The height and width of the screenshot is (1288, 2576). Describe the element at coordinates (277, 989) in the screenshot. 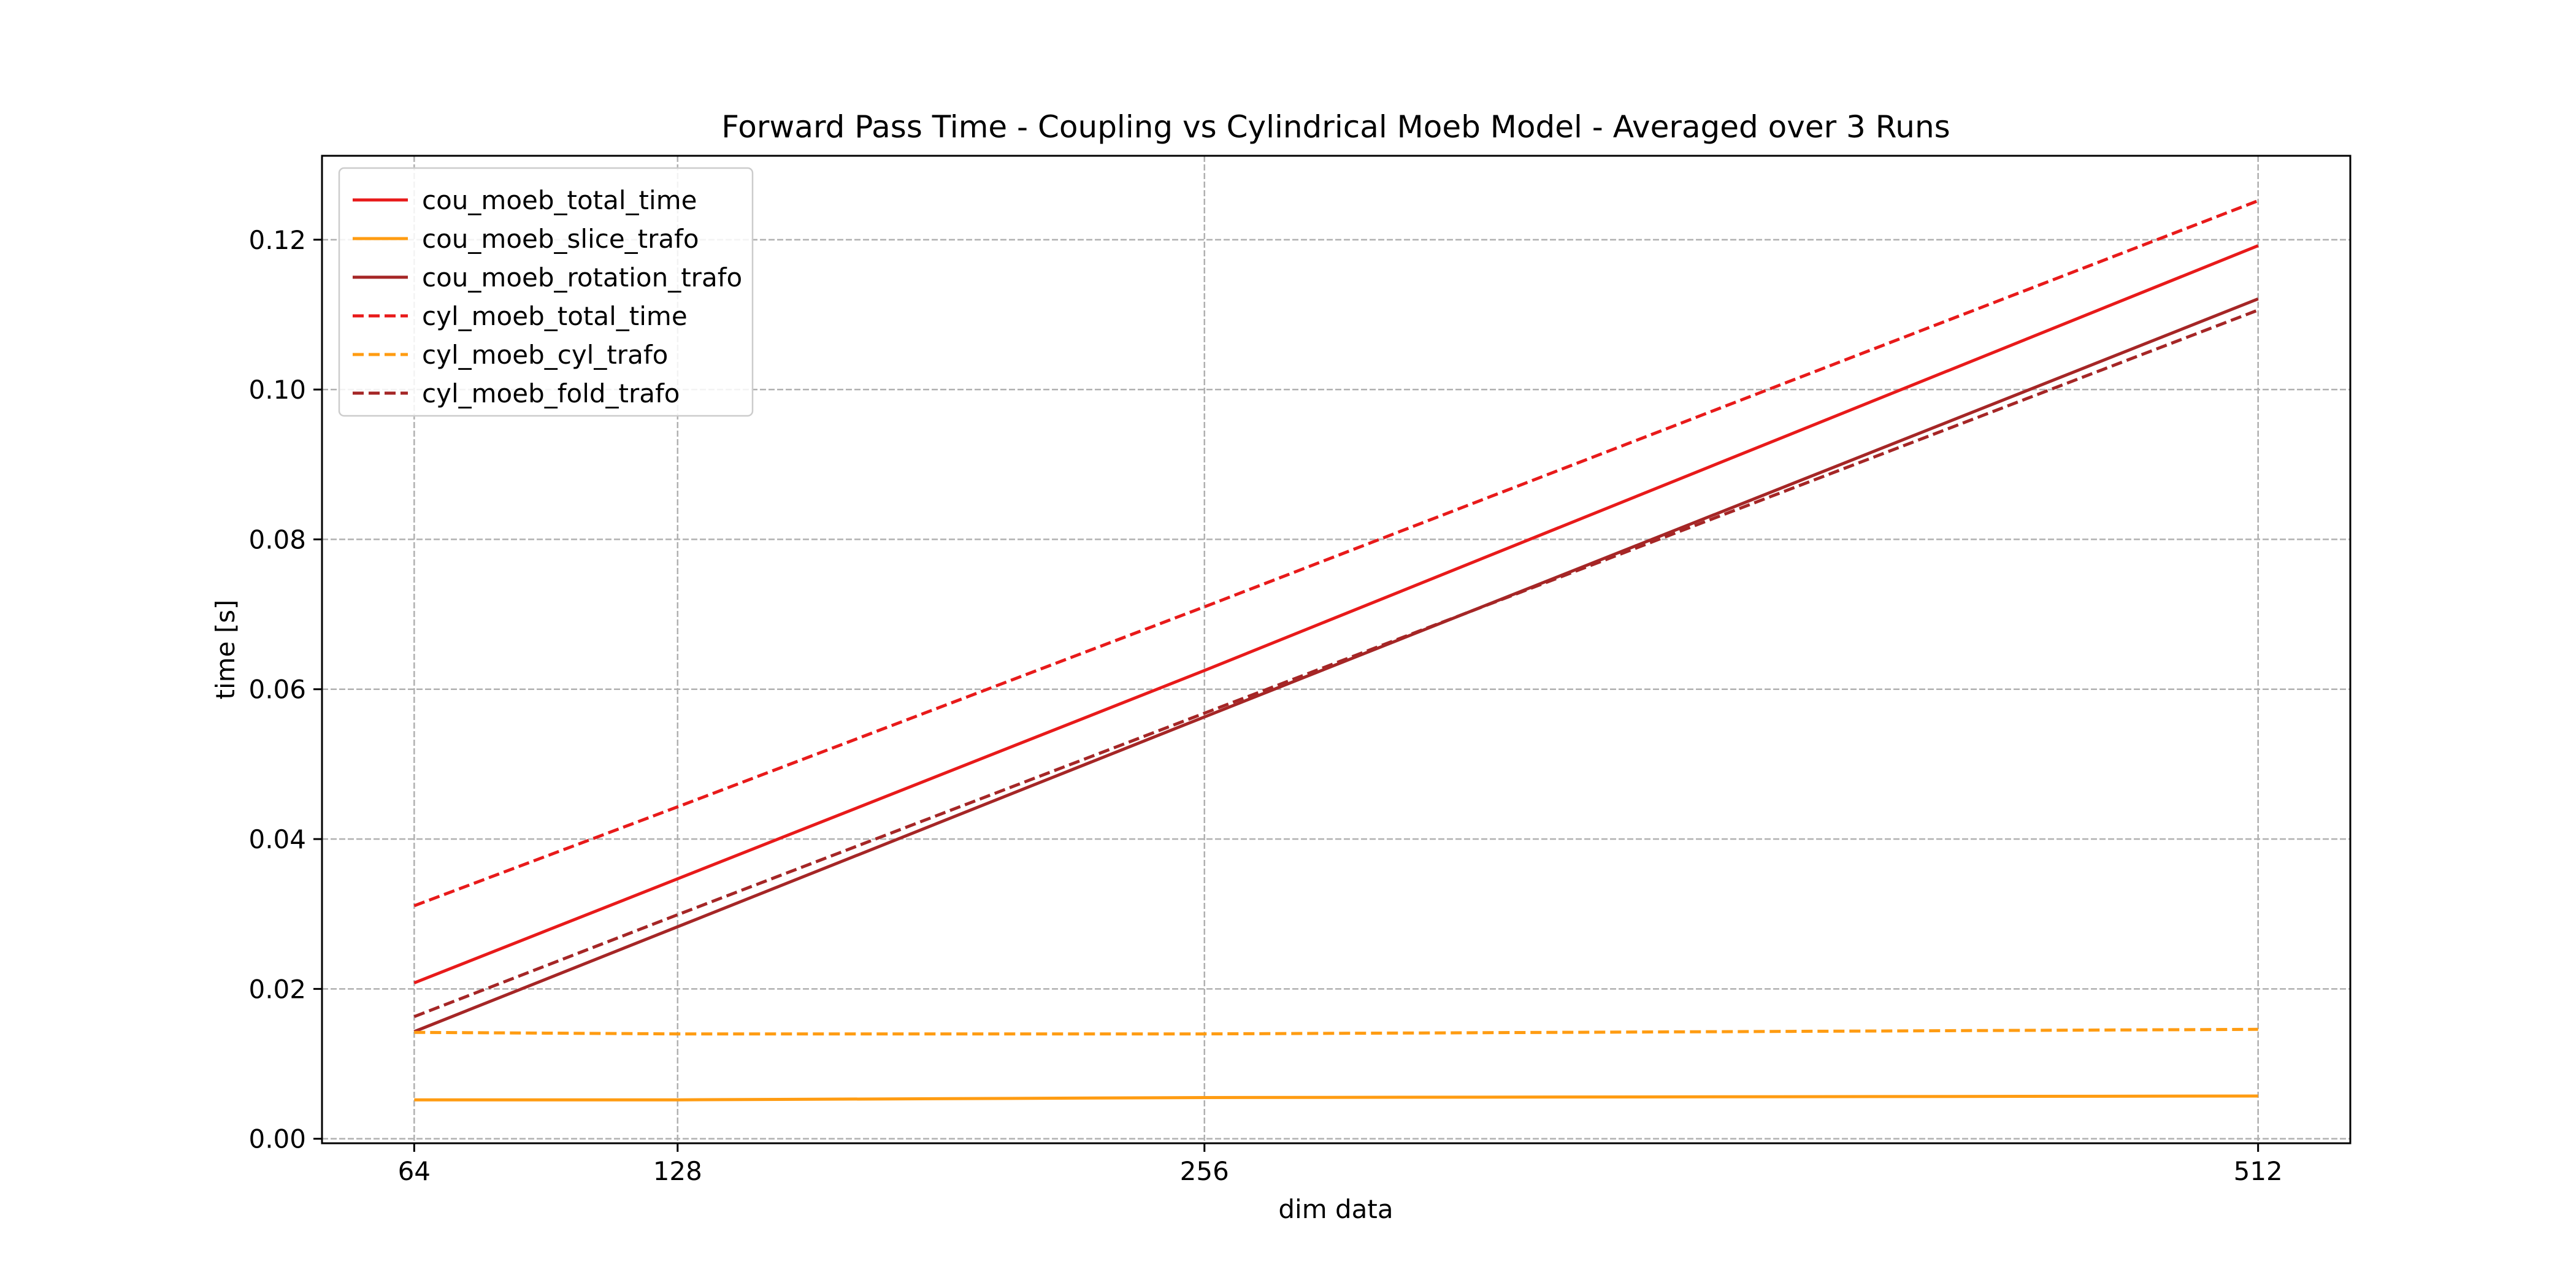

I see `y-tick-label: 0.02` at that location.